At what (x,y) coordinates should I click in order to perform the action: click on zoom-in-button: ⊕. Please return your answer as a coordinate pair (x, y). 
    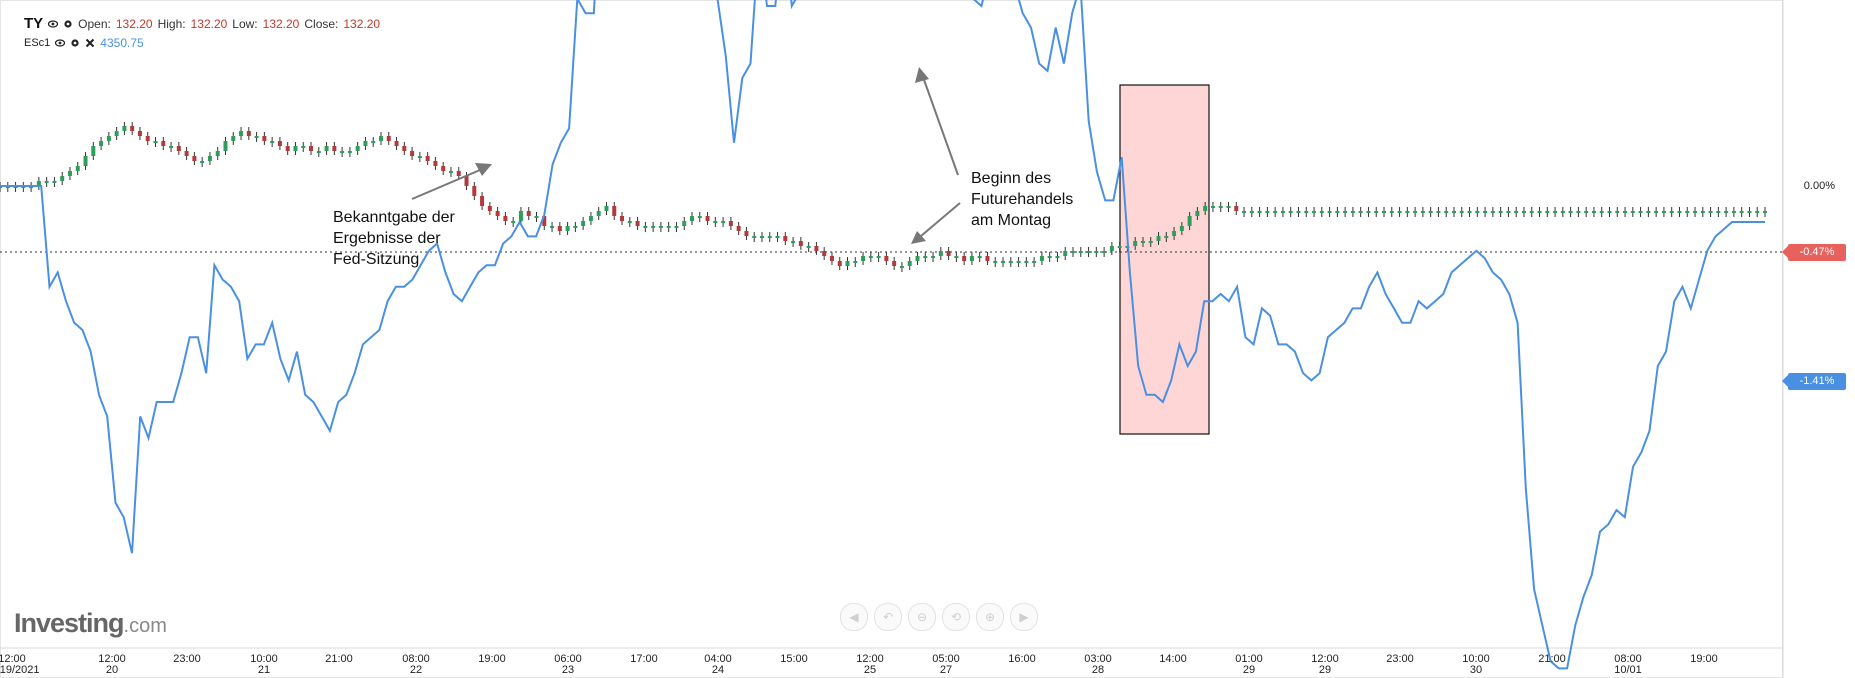
    Looking at the image, I should click on (990, 617).